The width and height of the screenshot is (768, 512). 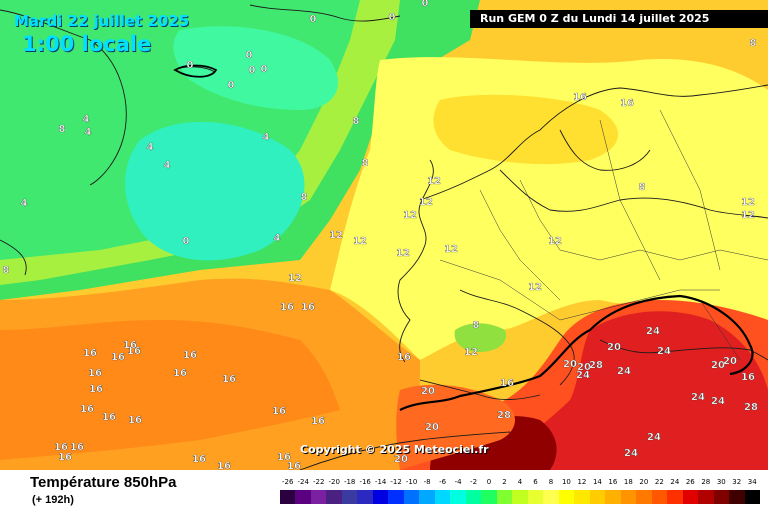 I want to click on legend-label: 4, so click(x=520, y=482).